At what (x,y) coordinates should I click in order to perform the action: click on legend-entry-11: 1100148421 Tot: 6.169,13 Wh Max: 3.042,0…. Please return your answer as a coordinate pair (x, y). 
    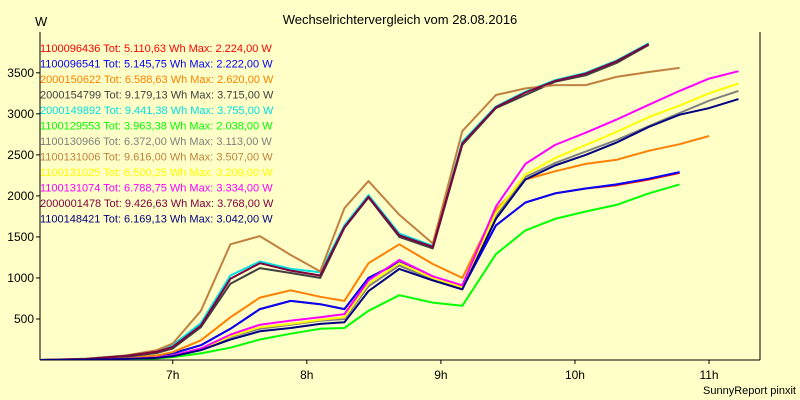
    Looking at the image, I should click on (156, 220).